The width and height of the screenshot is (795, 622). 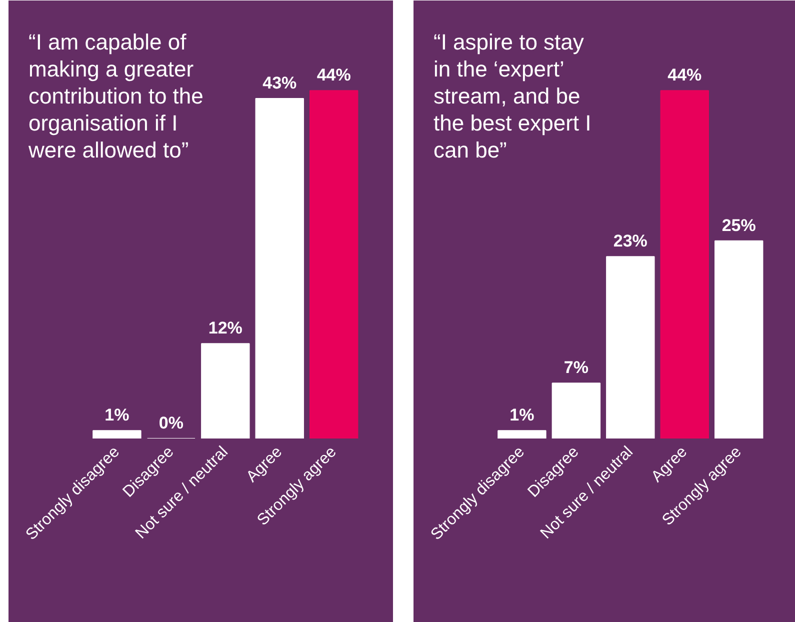 What do you see at coordinates (630, 241) in the screenshot?
I see `data-label: 23%` at bounding box center [630, 241].